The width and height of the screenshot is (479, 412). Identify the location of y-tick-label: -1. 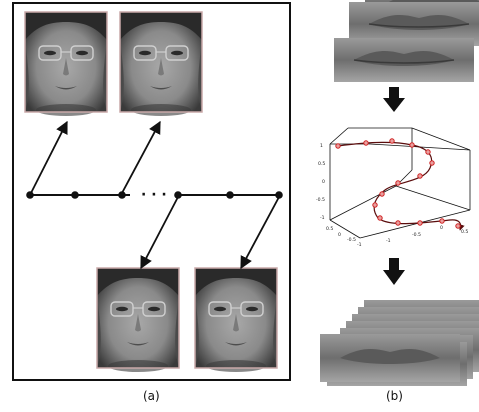
(388, 241).